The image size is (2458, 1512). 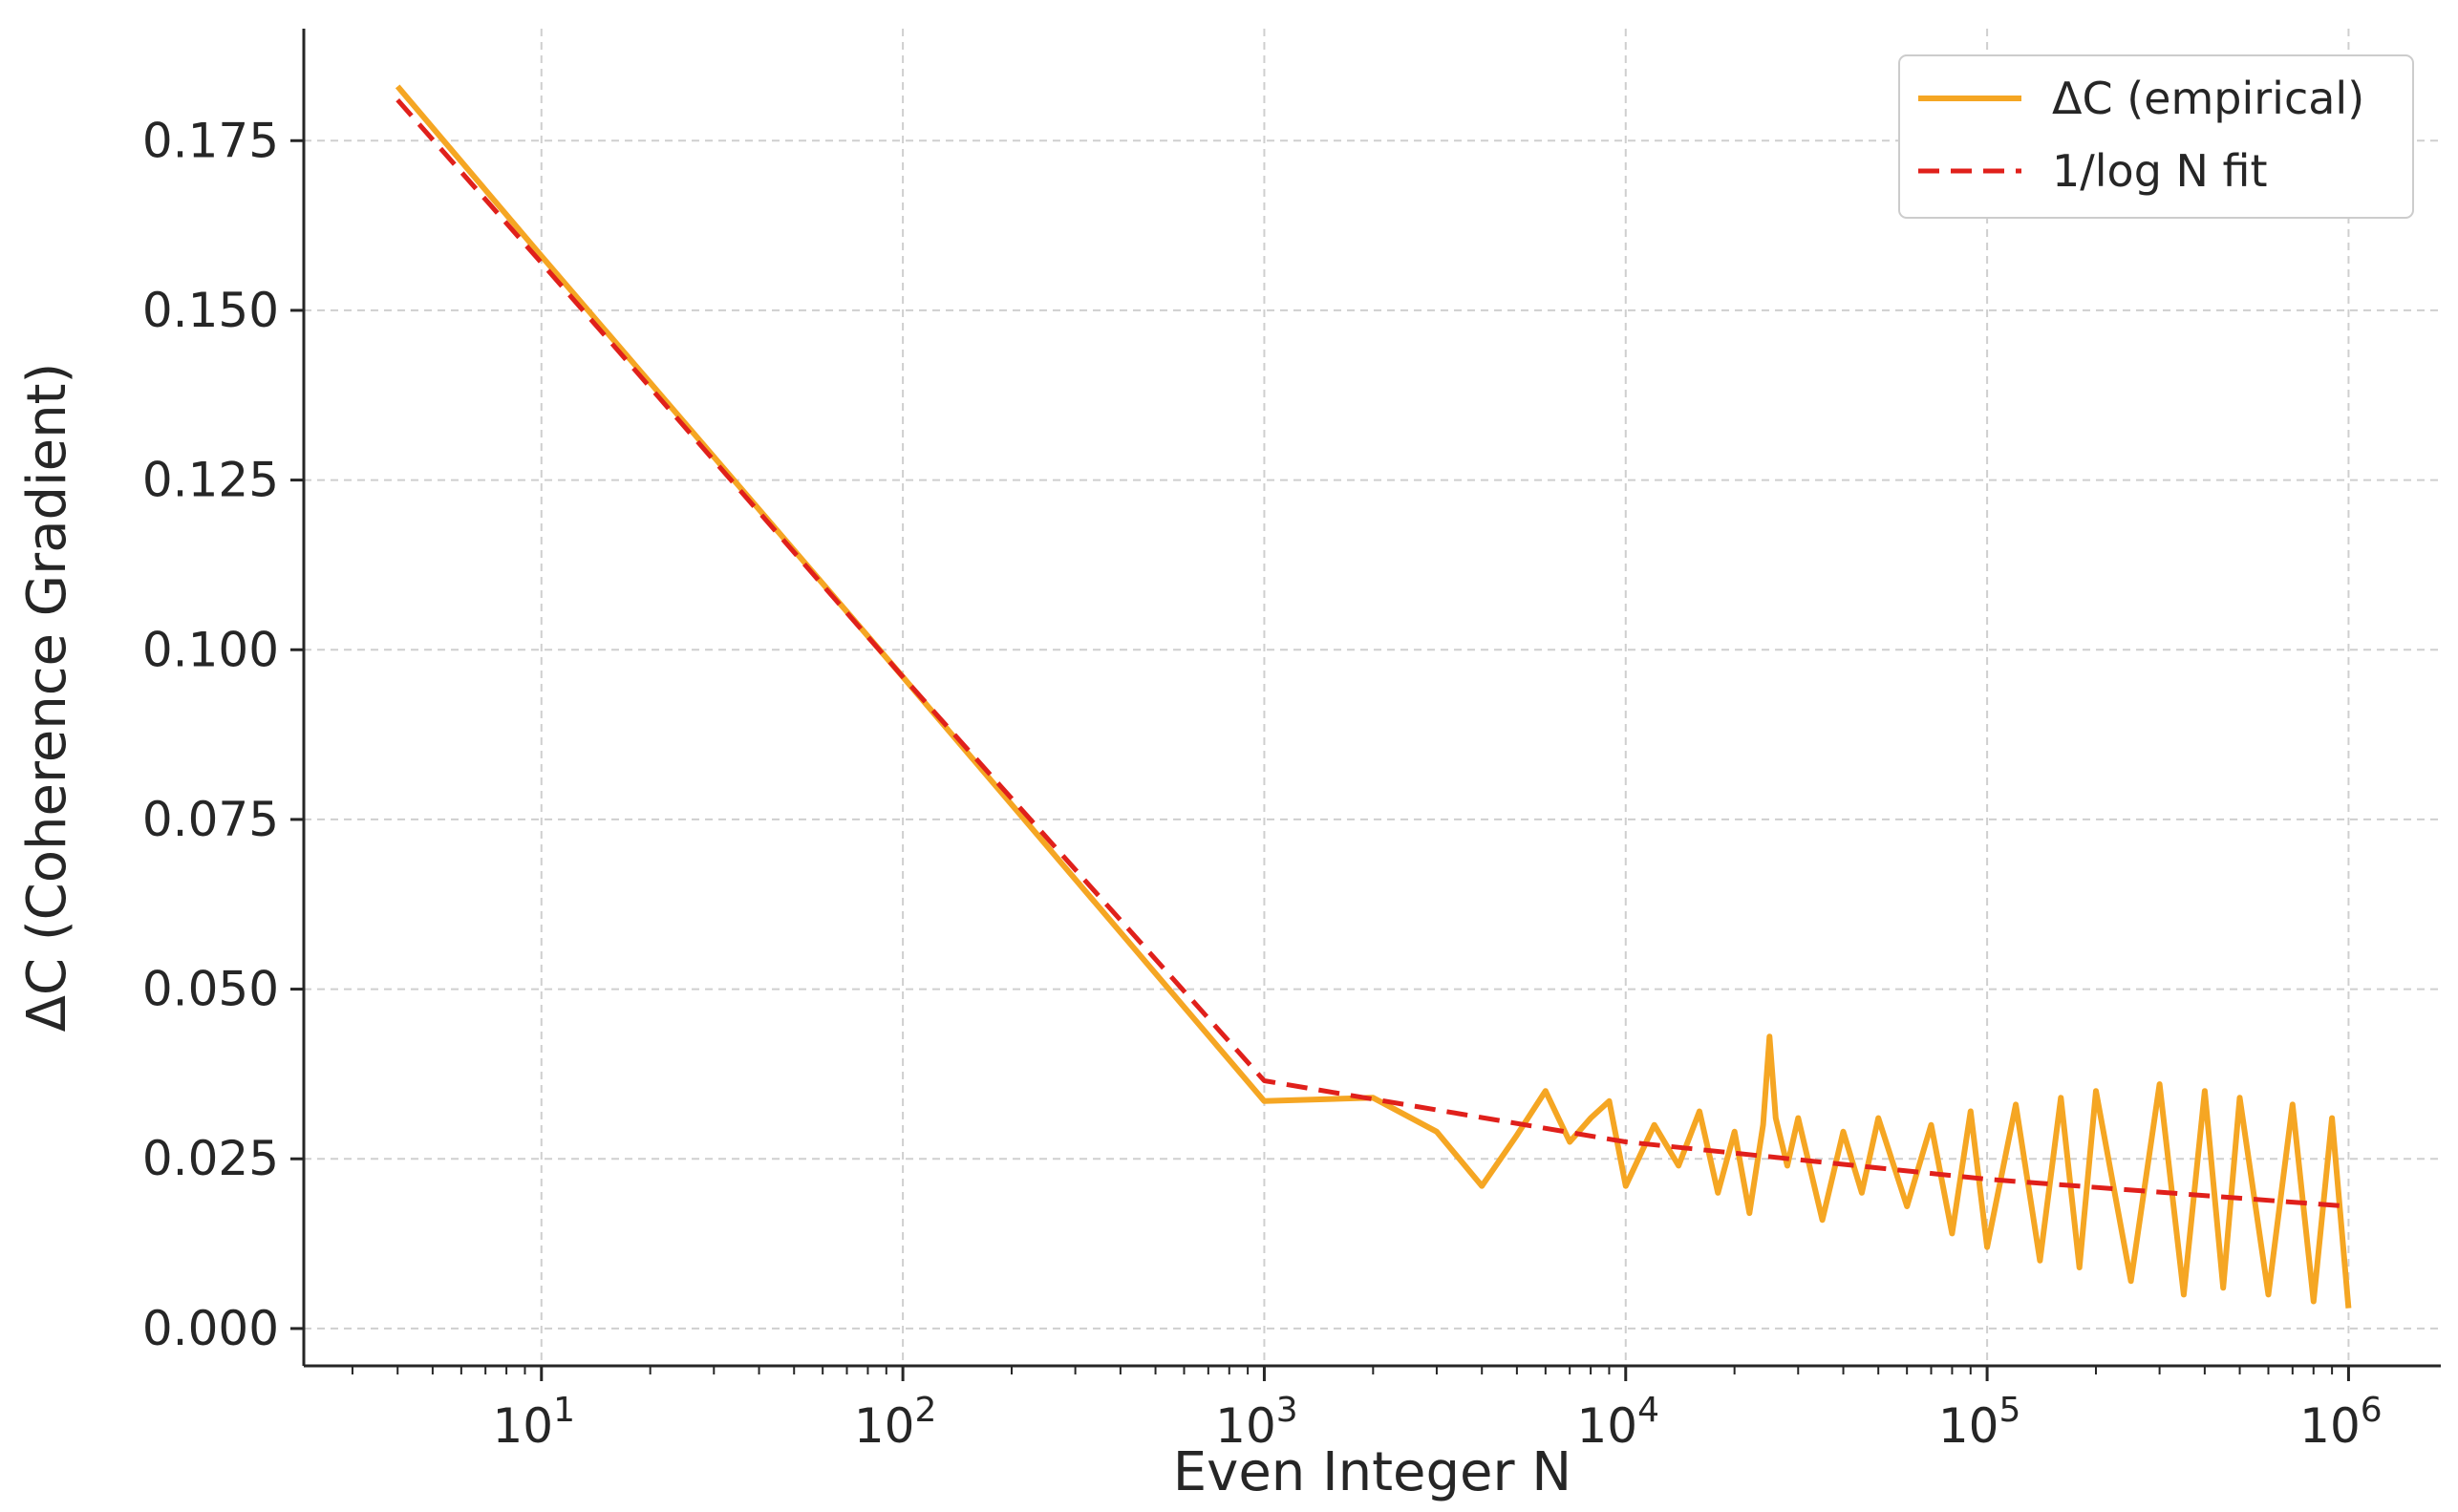 What do you see at coordinates (210, 819) in the screenshot?
I see `y-tick-label: 0.075` at bounding box center [210, 819].